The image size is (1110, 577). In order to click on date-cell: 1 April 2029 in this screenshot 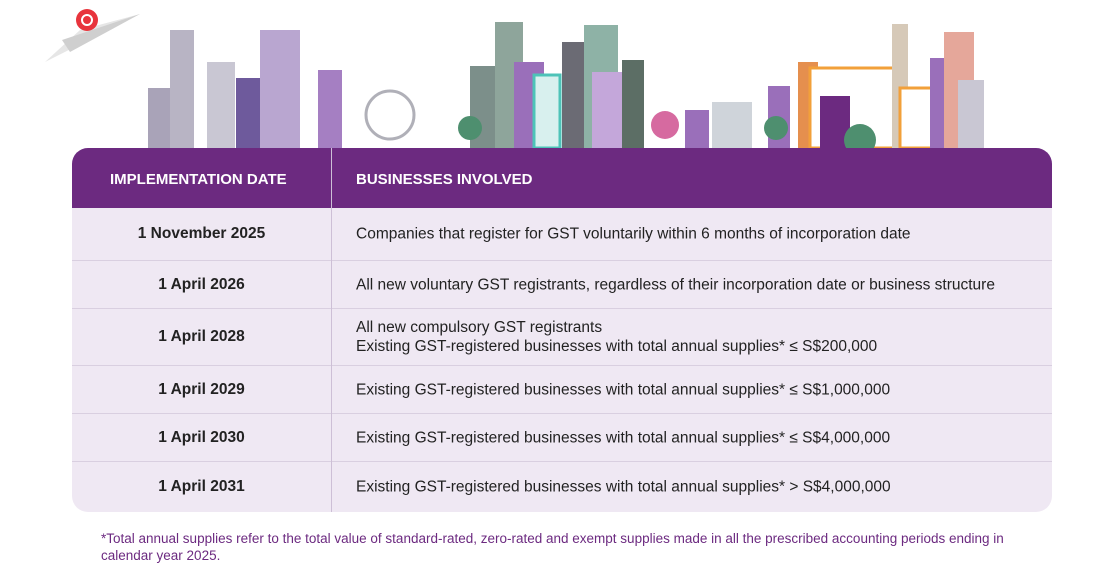, I will do `click(201, 389)`.